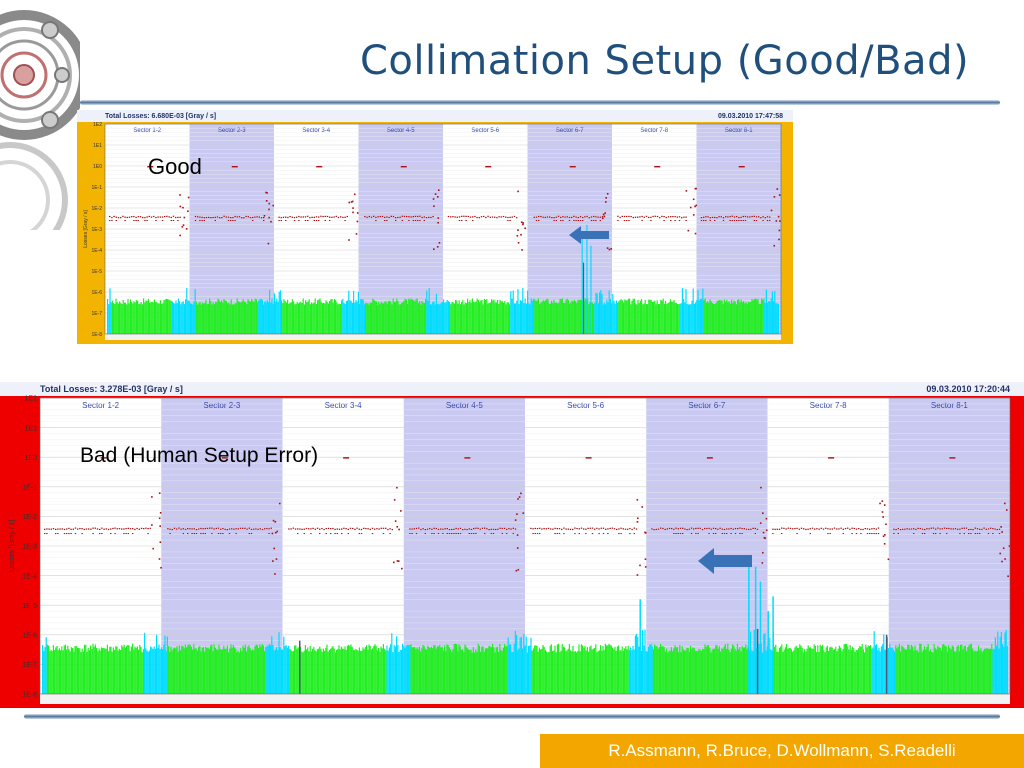 The height and width of the screenshot is (768, 1024). What do you see at coordinates (464, 405) in the screenshot?
I see `sector-label: Sector 4-5` at bounding box center [464, 405].